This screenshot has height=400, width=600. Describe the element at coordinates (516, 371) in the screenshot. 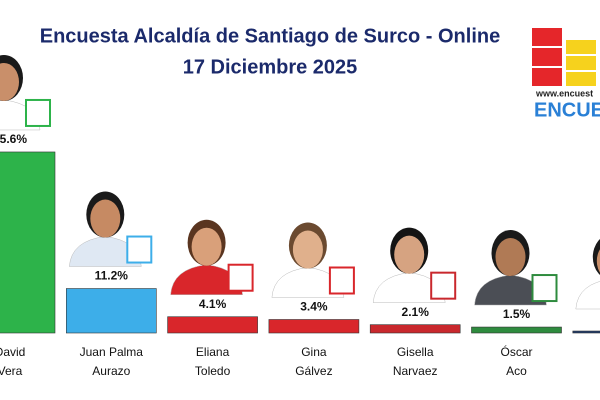

I see `x-tick-label: Aco` at that location.